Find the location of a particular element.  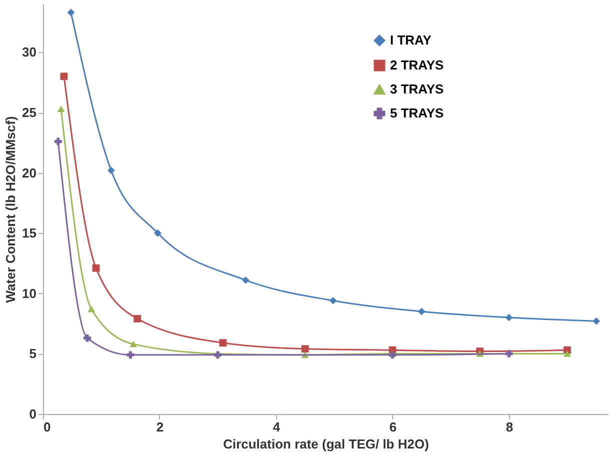

legend-label: 2 TRAYS is located at coordinates (417, 65).